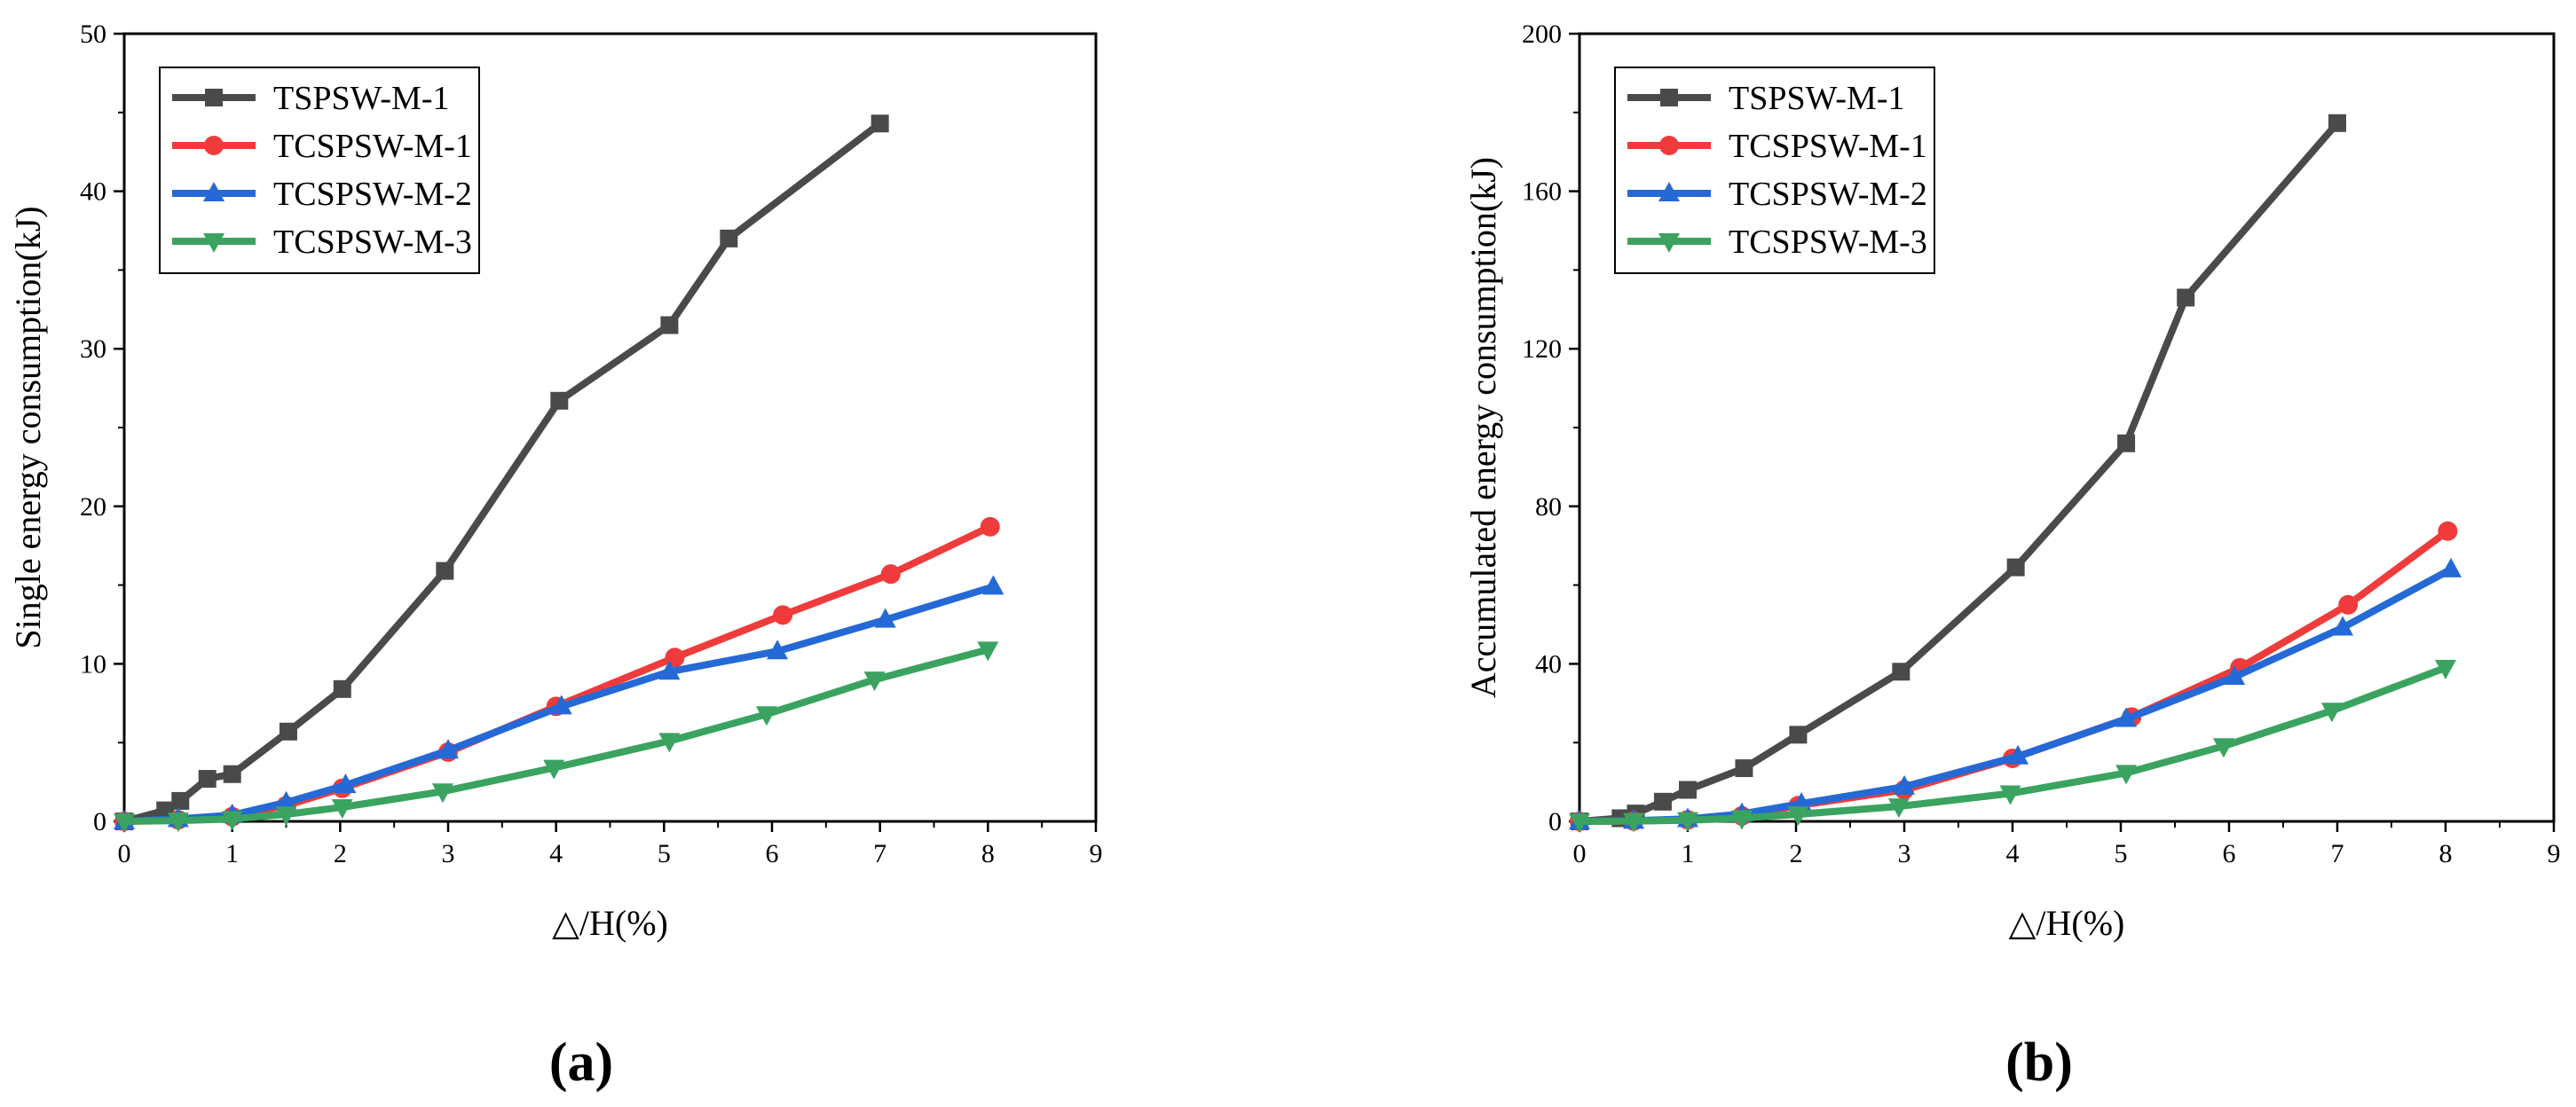  I want to click on y-tick-label: 80, so click(1548, 507).